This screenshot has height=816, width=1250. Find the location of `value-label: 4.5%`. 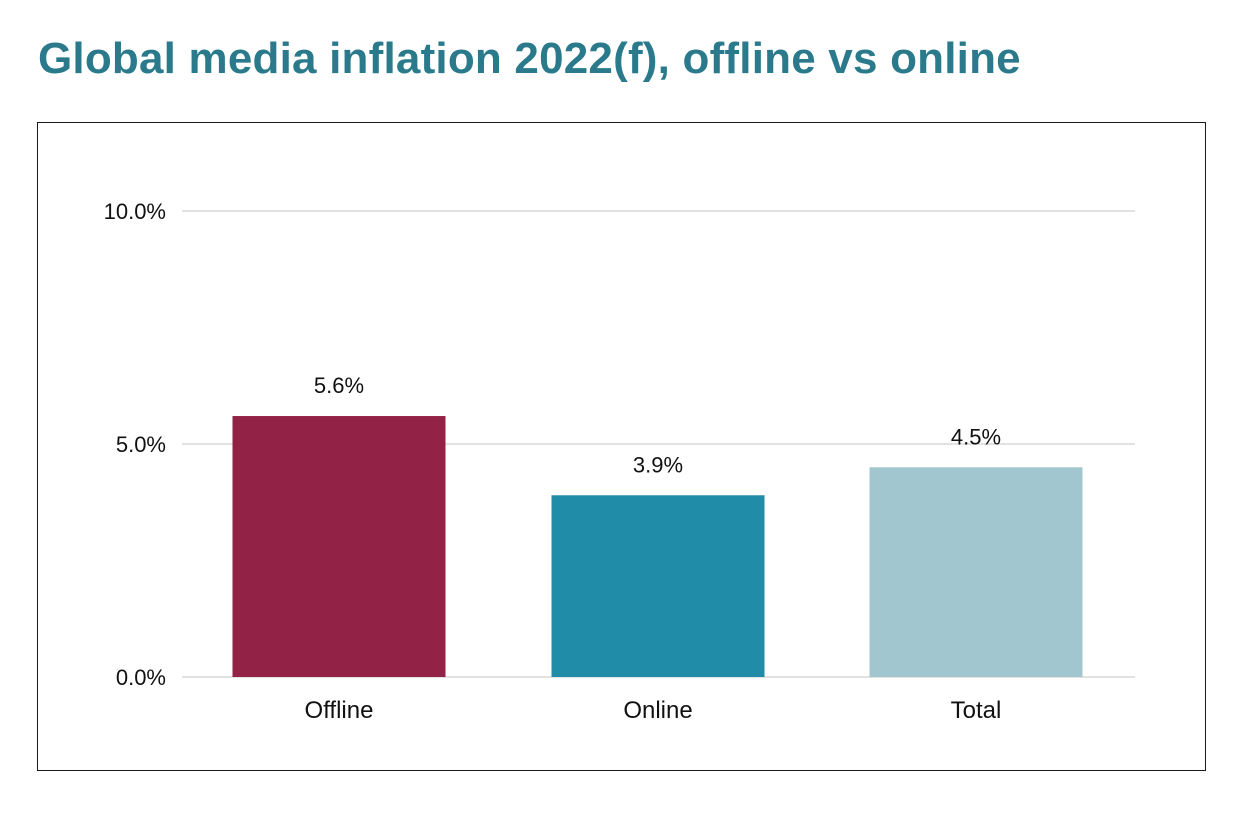

value-label: 4.5% is located at coordinates (976, 436).